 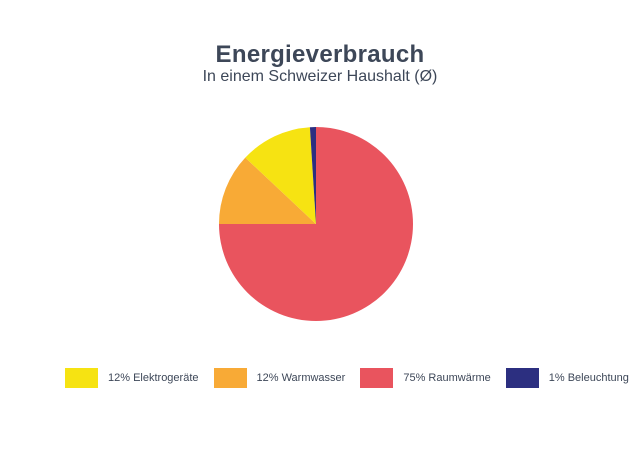 I want to click on pie-chart, so click(x=316, y=224).